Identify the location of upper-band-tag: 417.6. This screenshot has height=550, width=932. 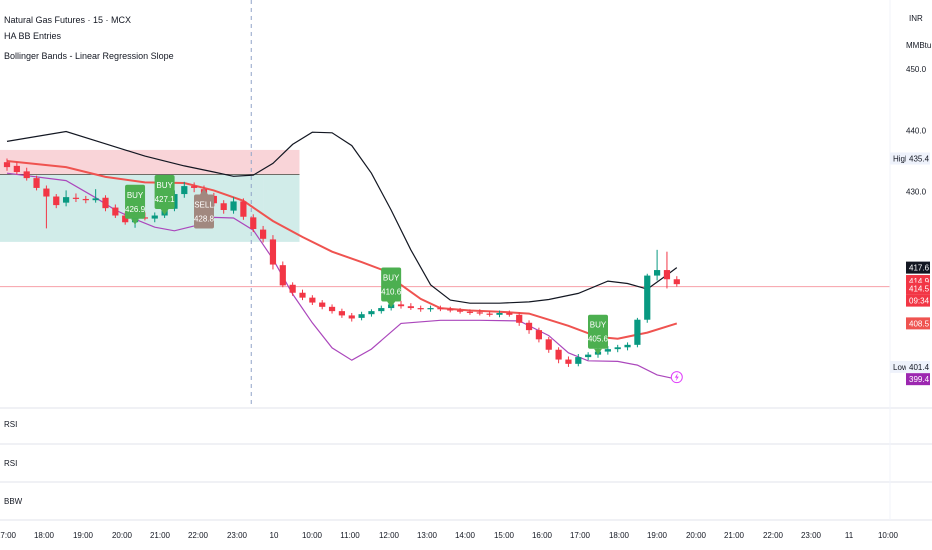
(918, 267).